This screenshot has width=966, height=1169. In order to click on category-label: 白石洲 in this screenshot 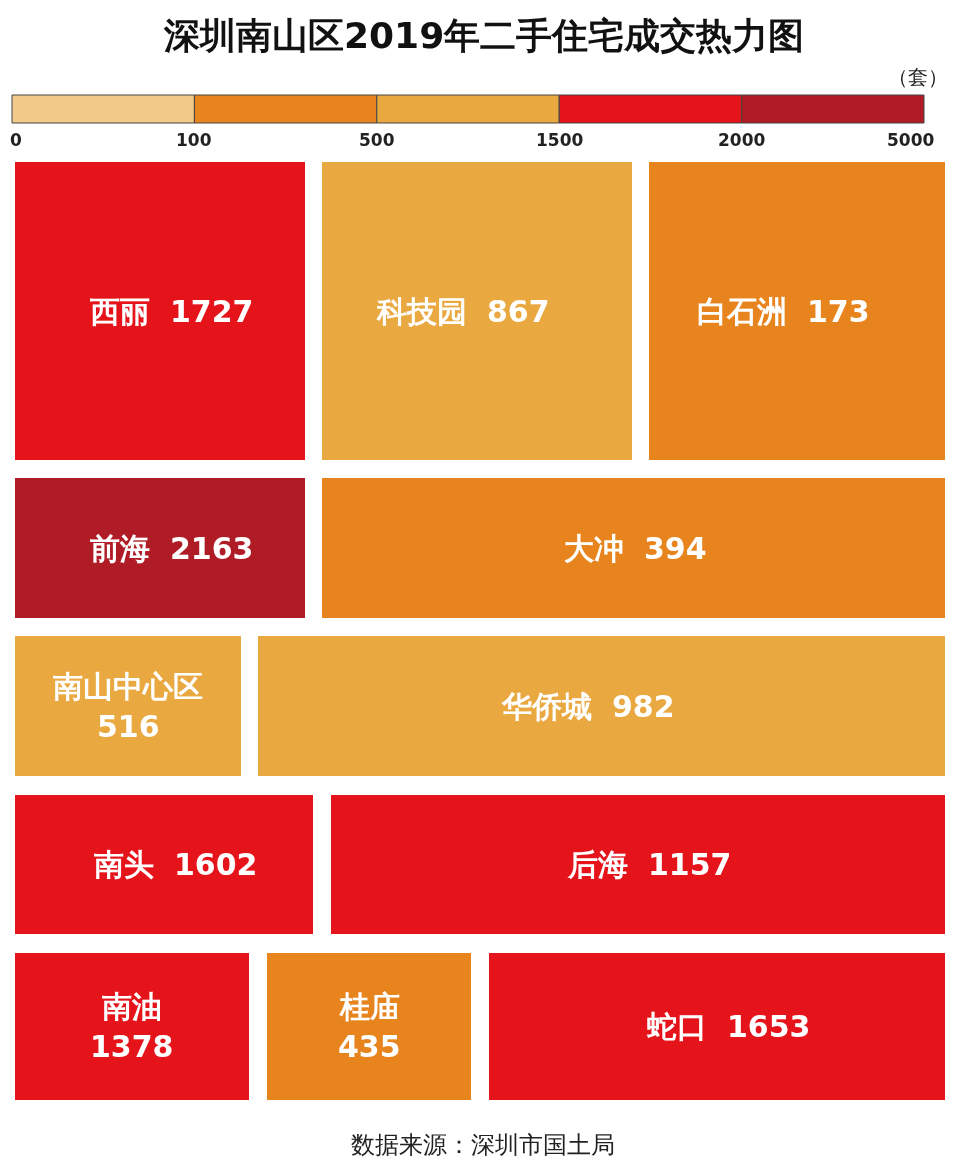, I will do `click(742, 311)`.